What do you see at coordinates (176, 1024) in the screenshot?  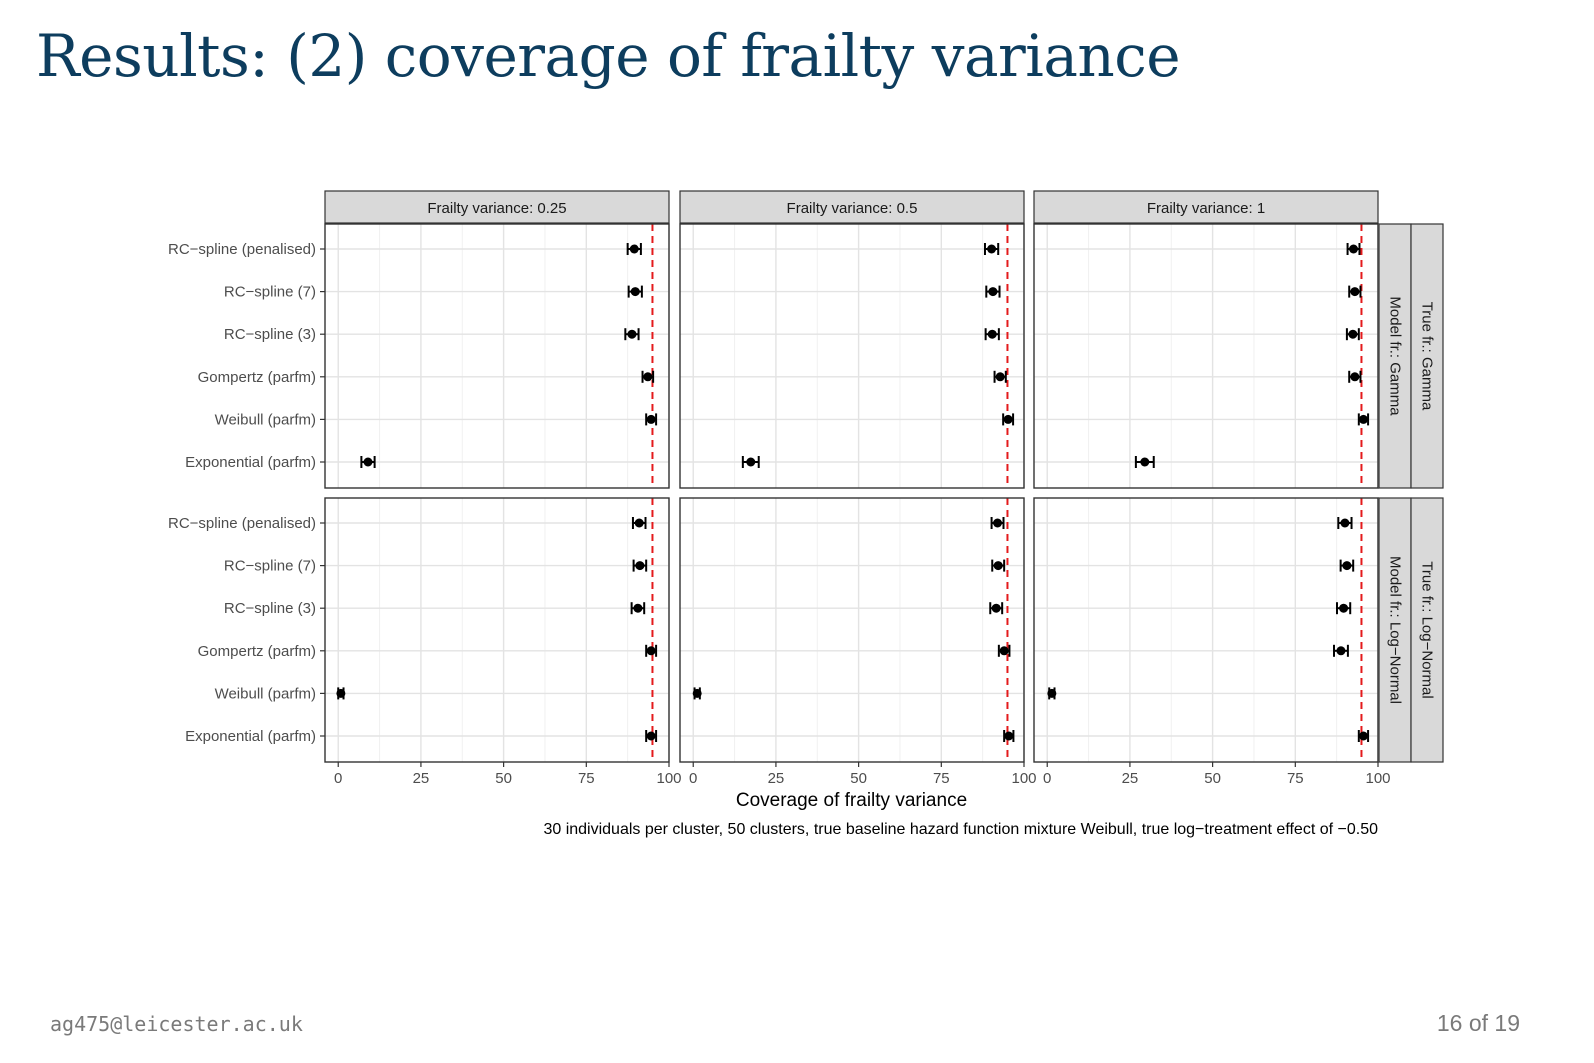 I see `footer-email: ag475@leicester.ac.uk` at bounding box center [176, 1024].